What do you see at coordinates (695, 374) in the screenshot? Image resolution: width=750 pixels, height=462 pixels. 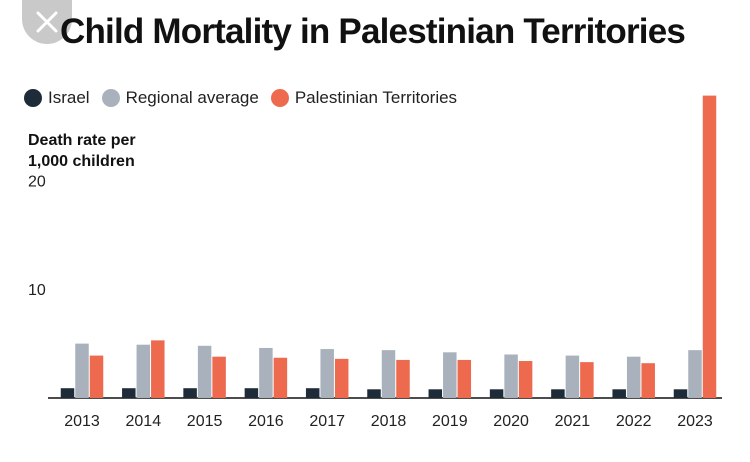 I see `bar-regional-average-2023` at bounding box center [695, 374].